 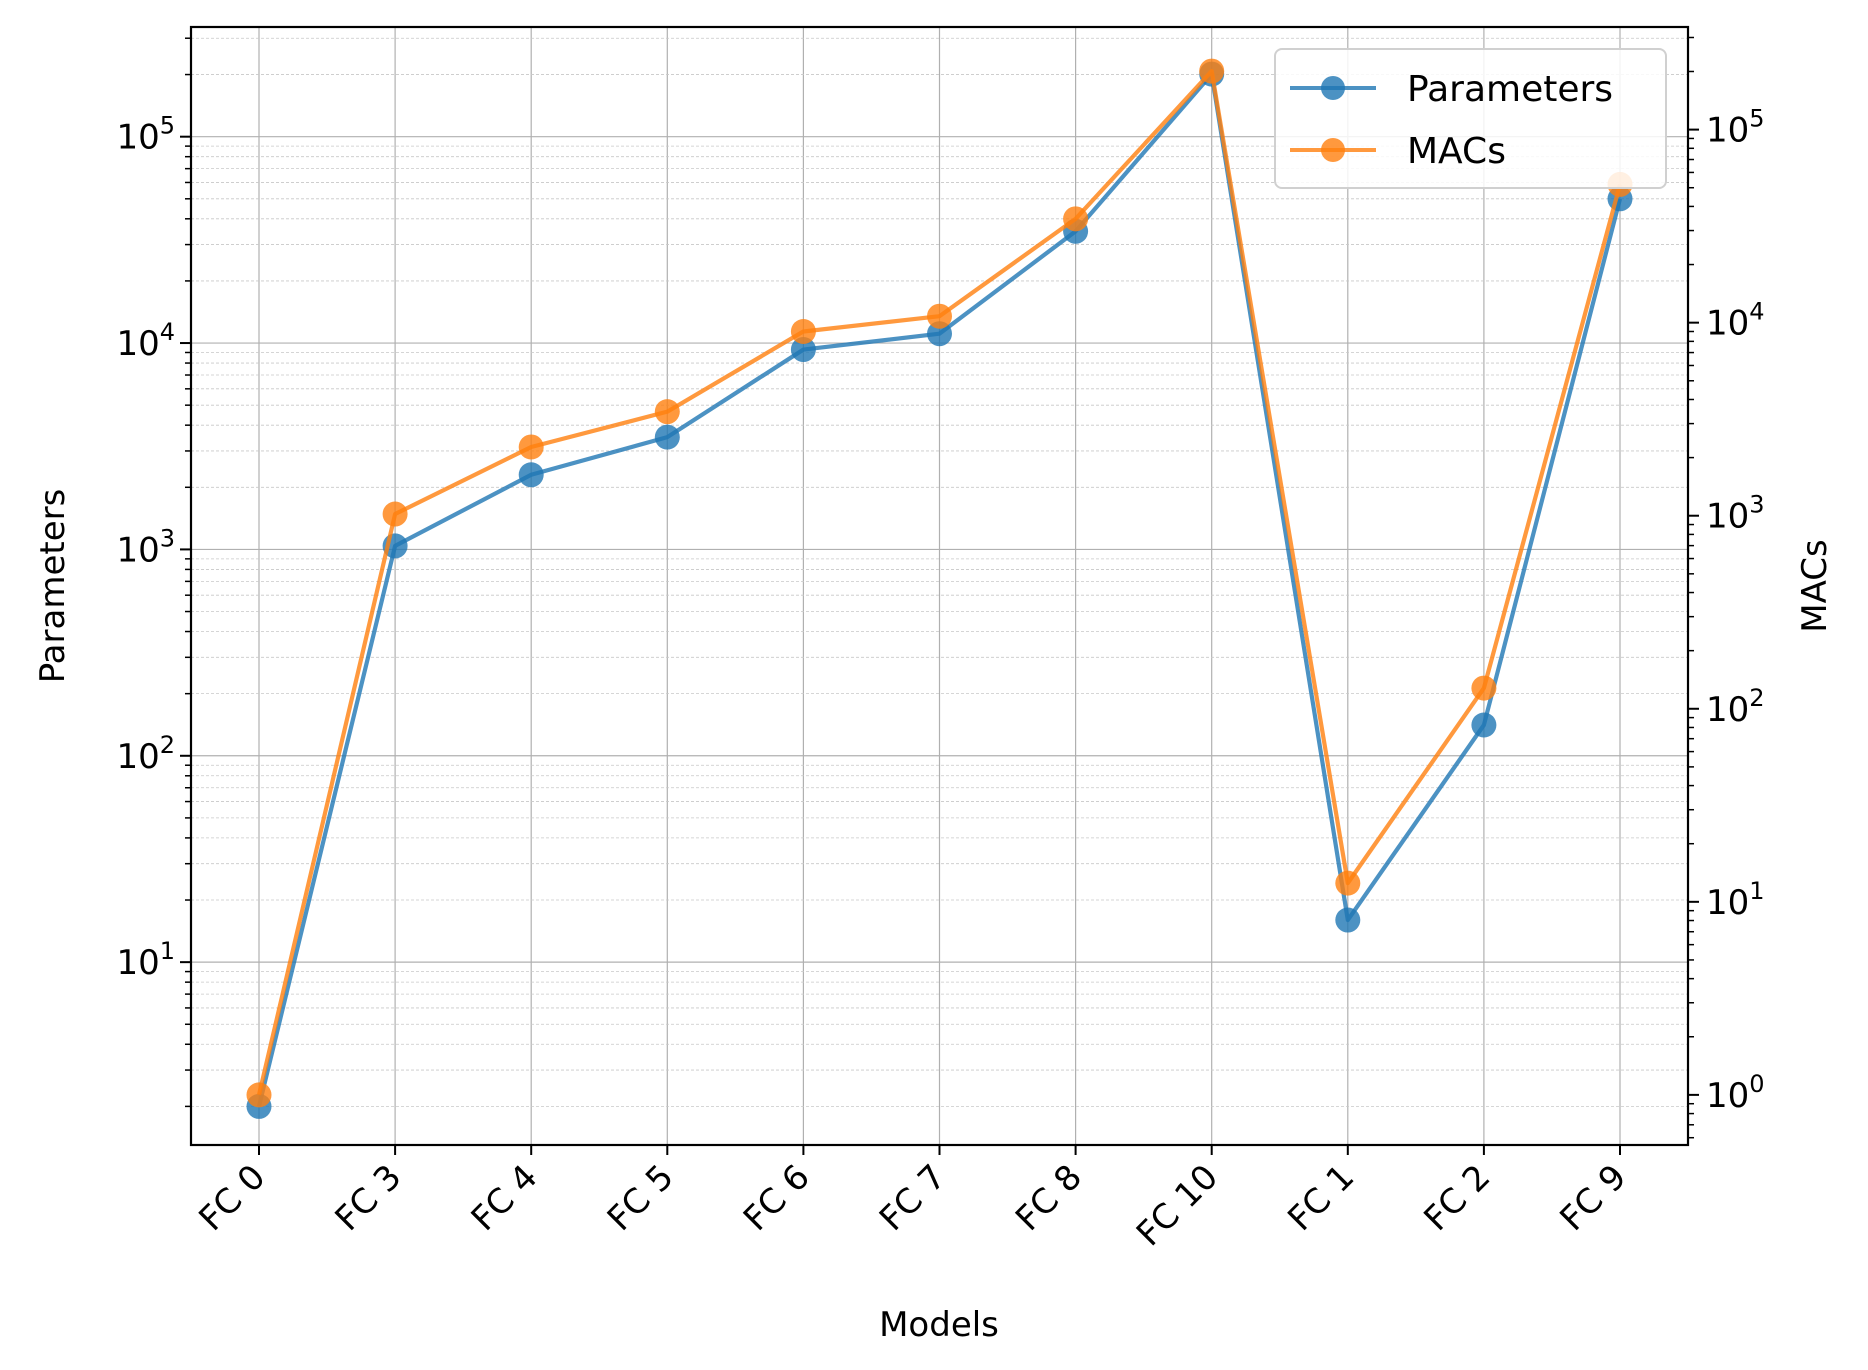 I want to click on y-axis-right: 10⁰ 10¹ 10² 10³ 10⁴ 10⁵, so click(x=1726, y=587).